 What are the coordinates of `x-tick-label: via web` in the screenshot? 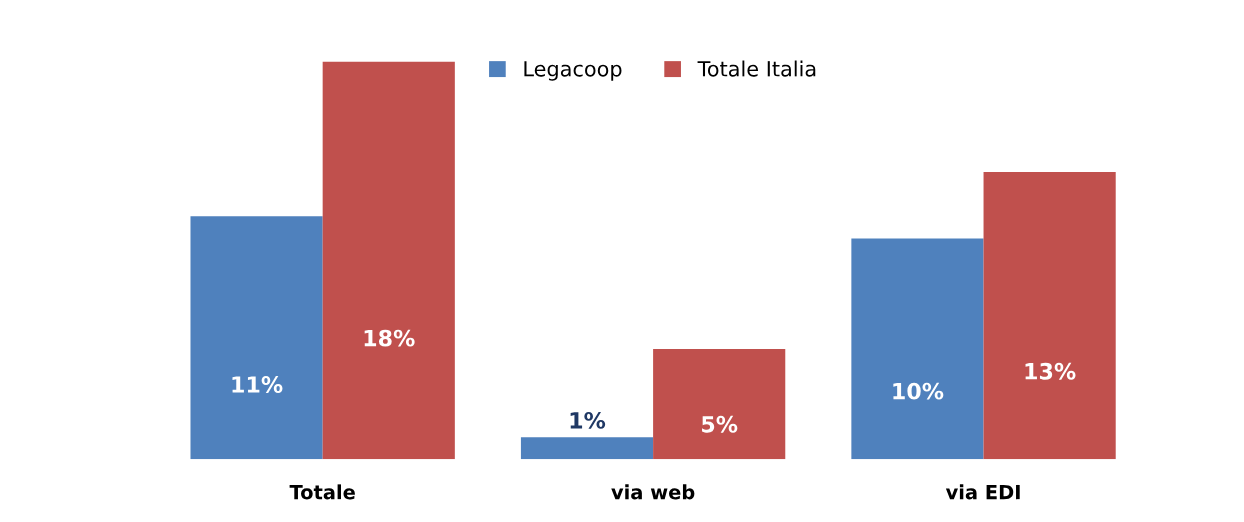 It's located at (653, 492).